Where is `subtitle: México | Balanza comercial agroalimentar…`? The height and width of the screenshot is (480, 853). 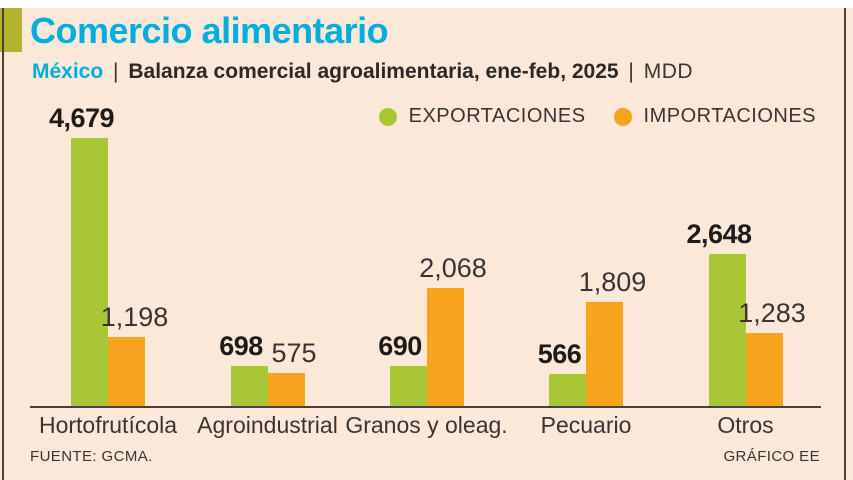 subtitle: México | Balanza comercial agroalimentar… is located at coordinates (362, 72).